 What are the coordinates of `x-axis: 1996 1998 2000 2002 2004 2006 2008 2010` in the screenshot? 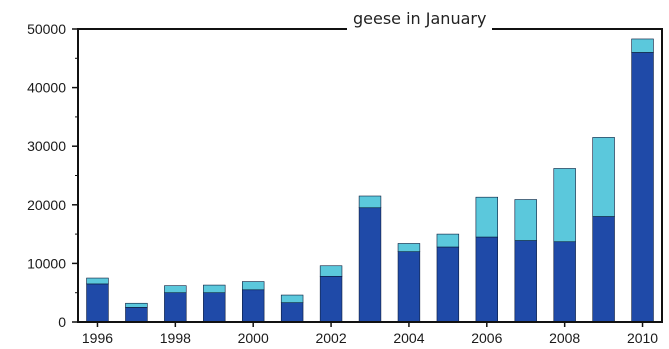 It's located at (370, 334).